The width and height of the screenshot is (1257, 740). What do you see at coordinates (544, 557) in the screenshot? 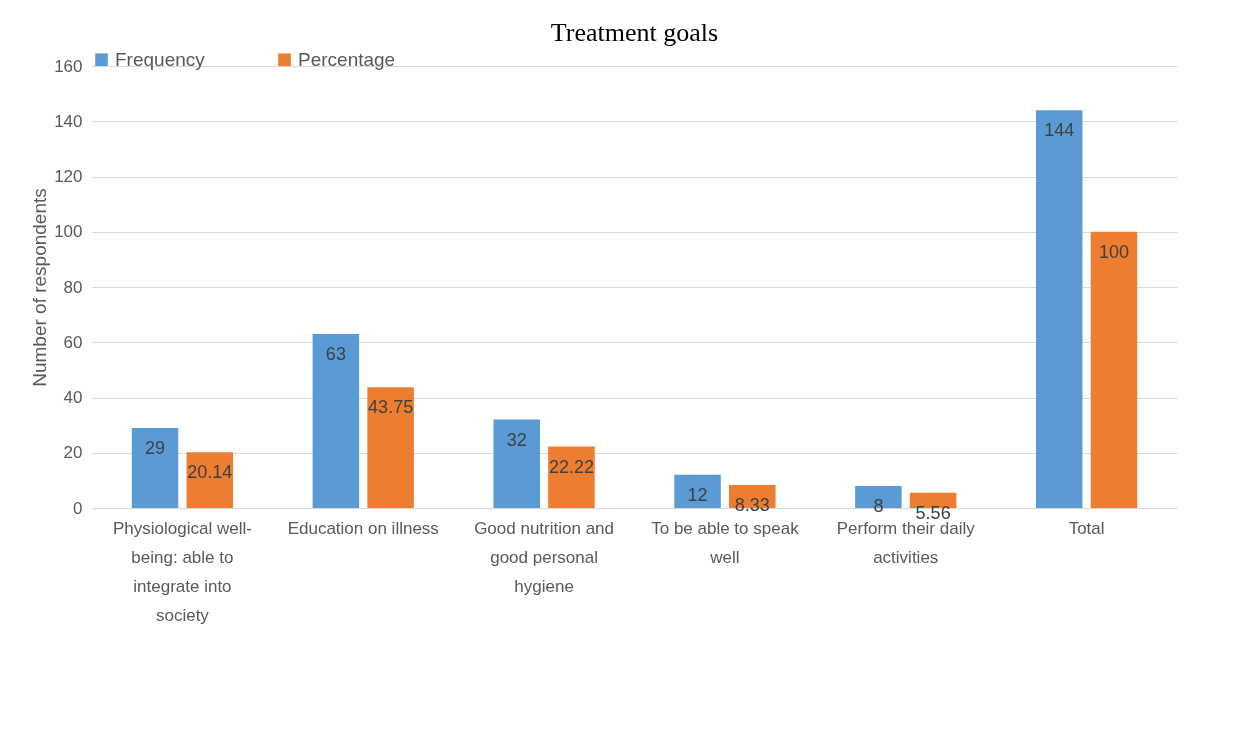
I see `x-tick-label: Good nutrition and good personal hygiene` at bounding box center [544, 557].